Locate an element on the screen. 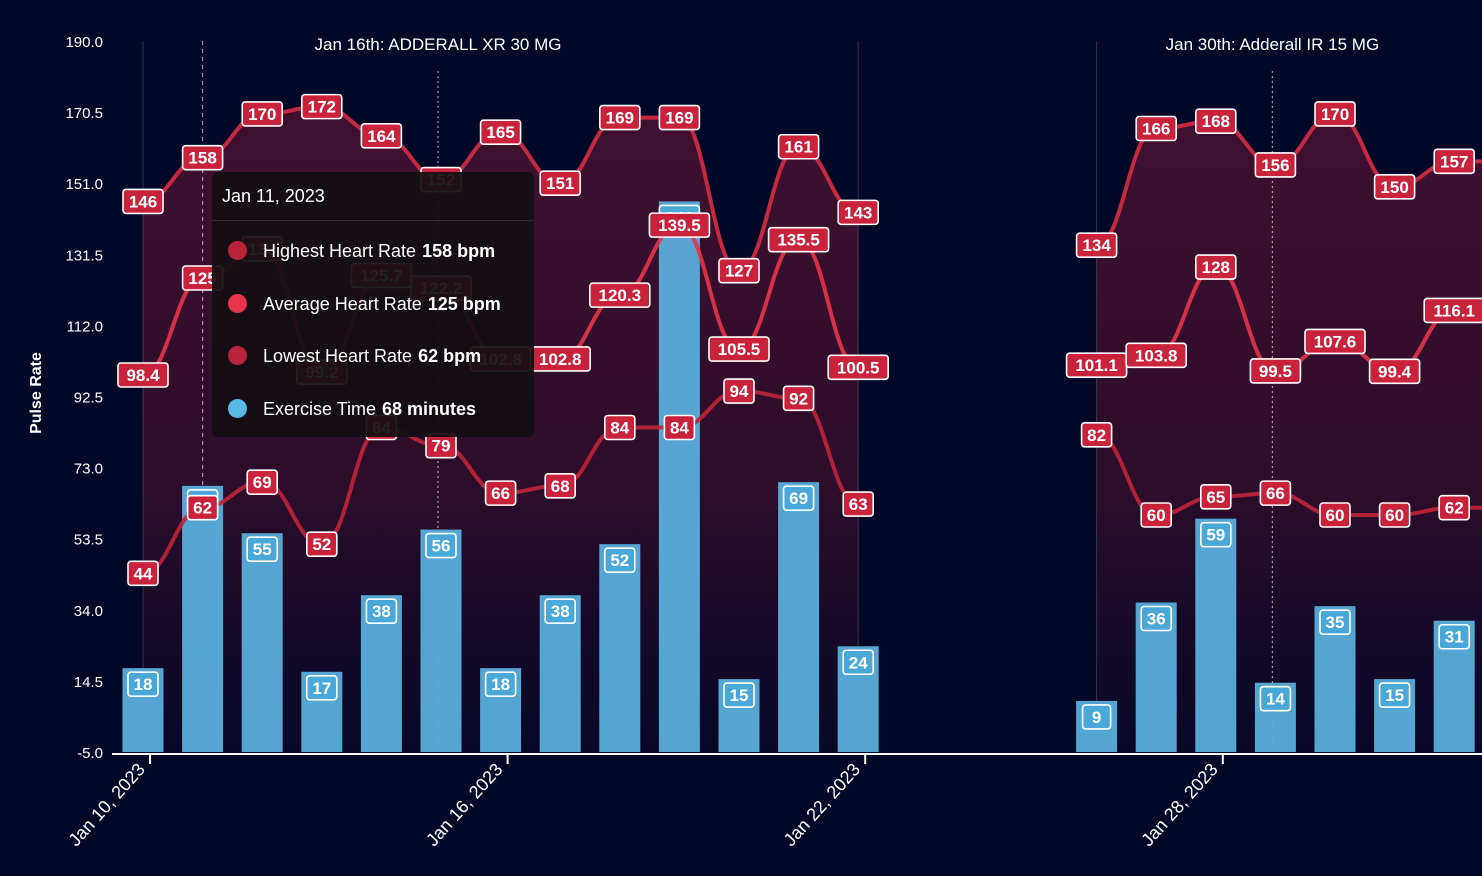 This screenshot has width=1482, height=876. data-label-highest-heart-rate-text: 170 is located at coordinates (1335, 114).